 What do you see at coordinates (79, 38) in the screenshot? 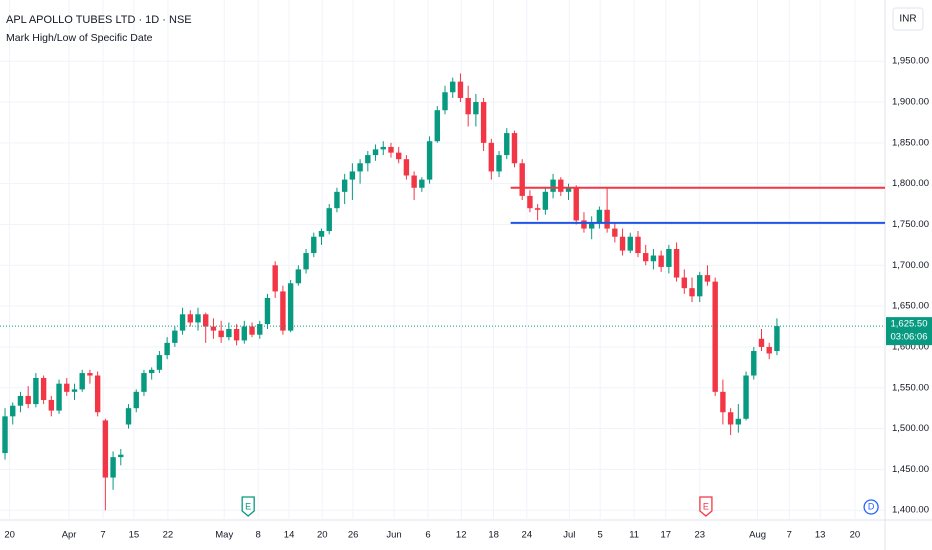
I see `chart-subtitle: Mark High/Low of Specific Date` at bounding box center [79, 38].